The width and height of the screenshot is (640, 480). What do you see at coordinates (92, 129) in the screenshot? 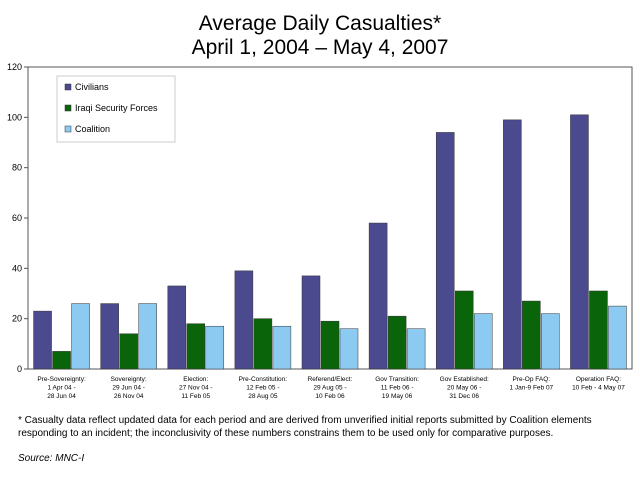
I see `legend-label: Coalition` at bounding box center [92, 129].